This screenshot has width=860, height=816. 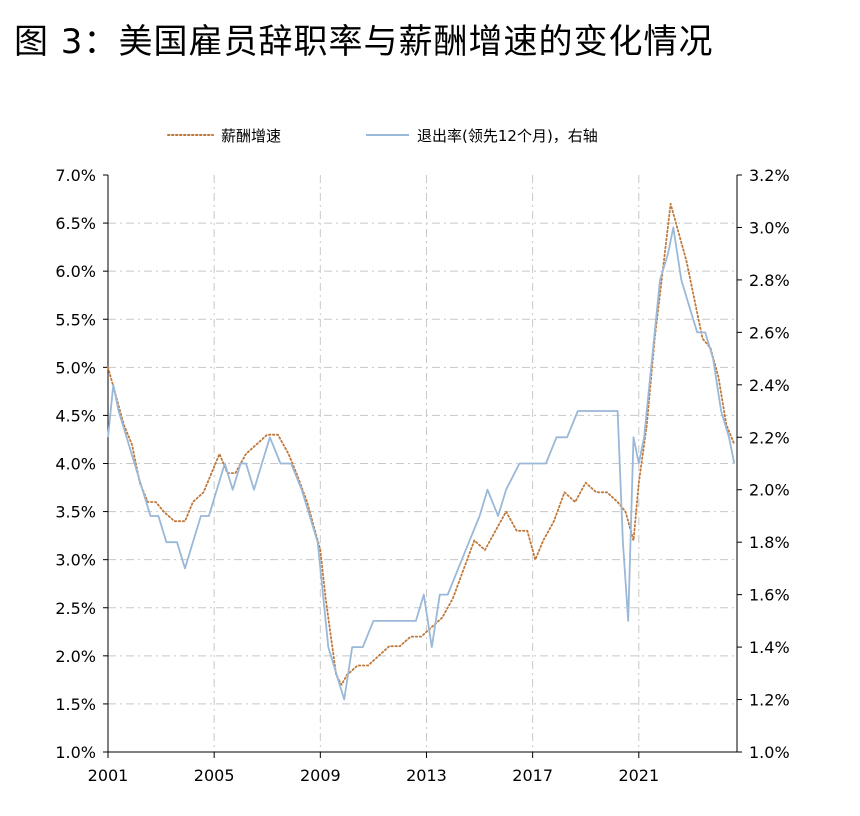 What do you see at coordinates (769, 280) in the screenshot?
I see `right-tick-label: 2.8%` at bounding box center [769, 280].